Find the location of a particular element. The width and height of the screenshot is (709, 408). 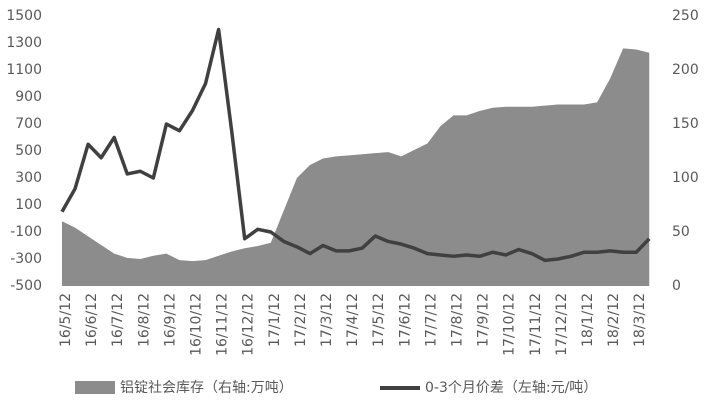

y2-tick-label: 150 is located at coordinates (685, 124).